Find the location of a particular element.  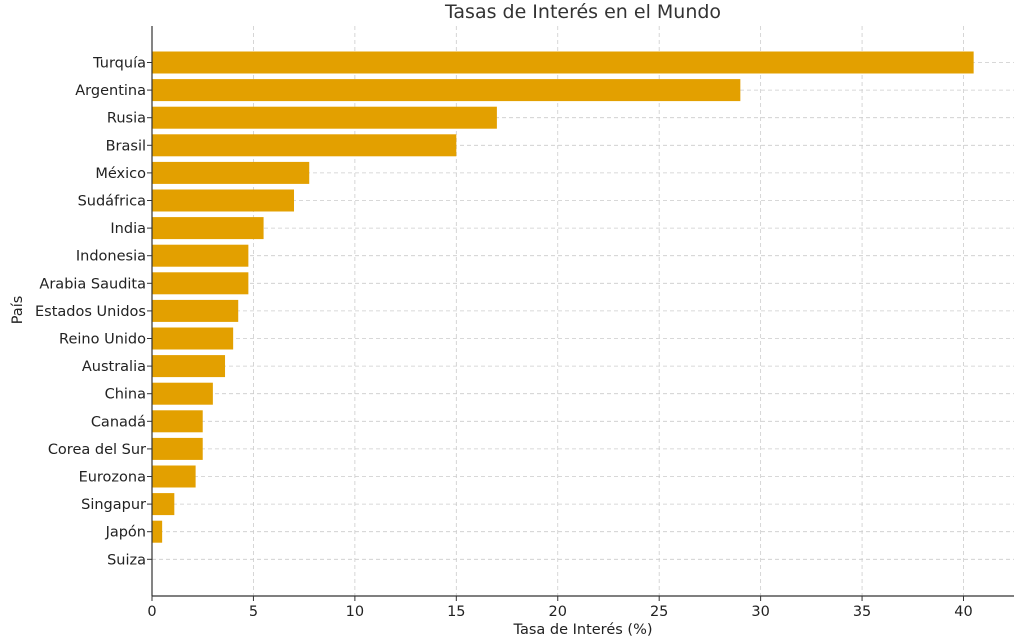

y-tick-label: México is located at coordinates (120, 174).